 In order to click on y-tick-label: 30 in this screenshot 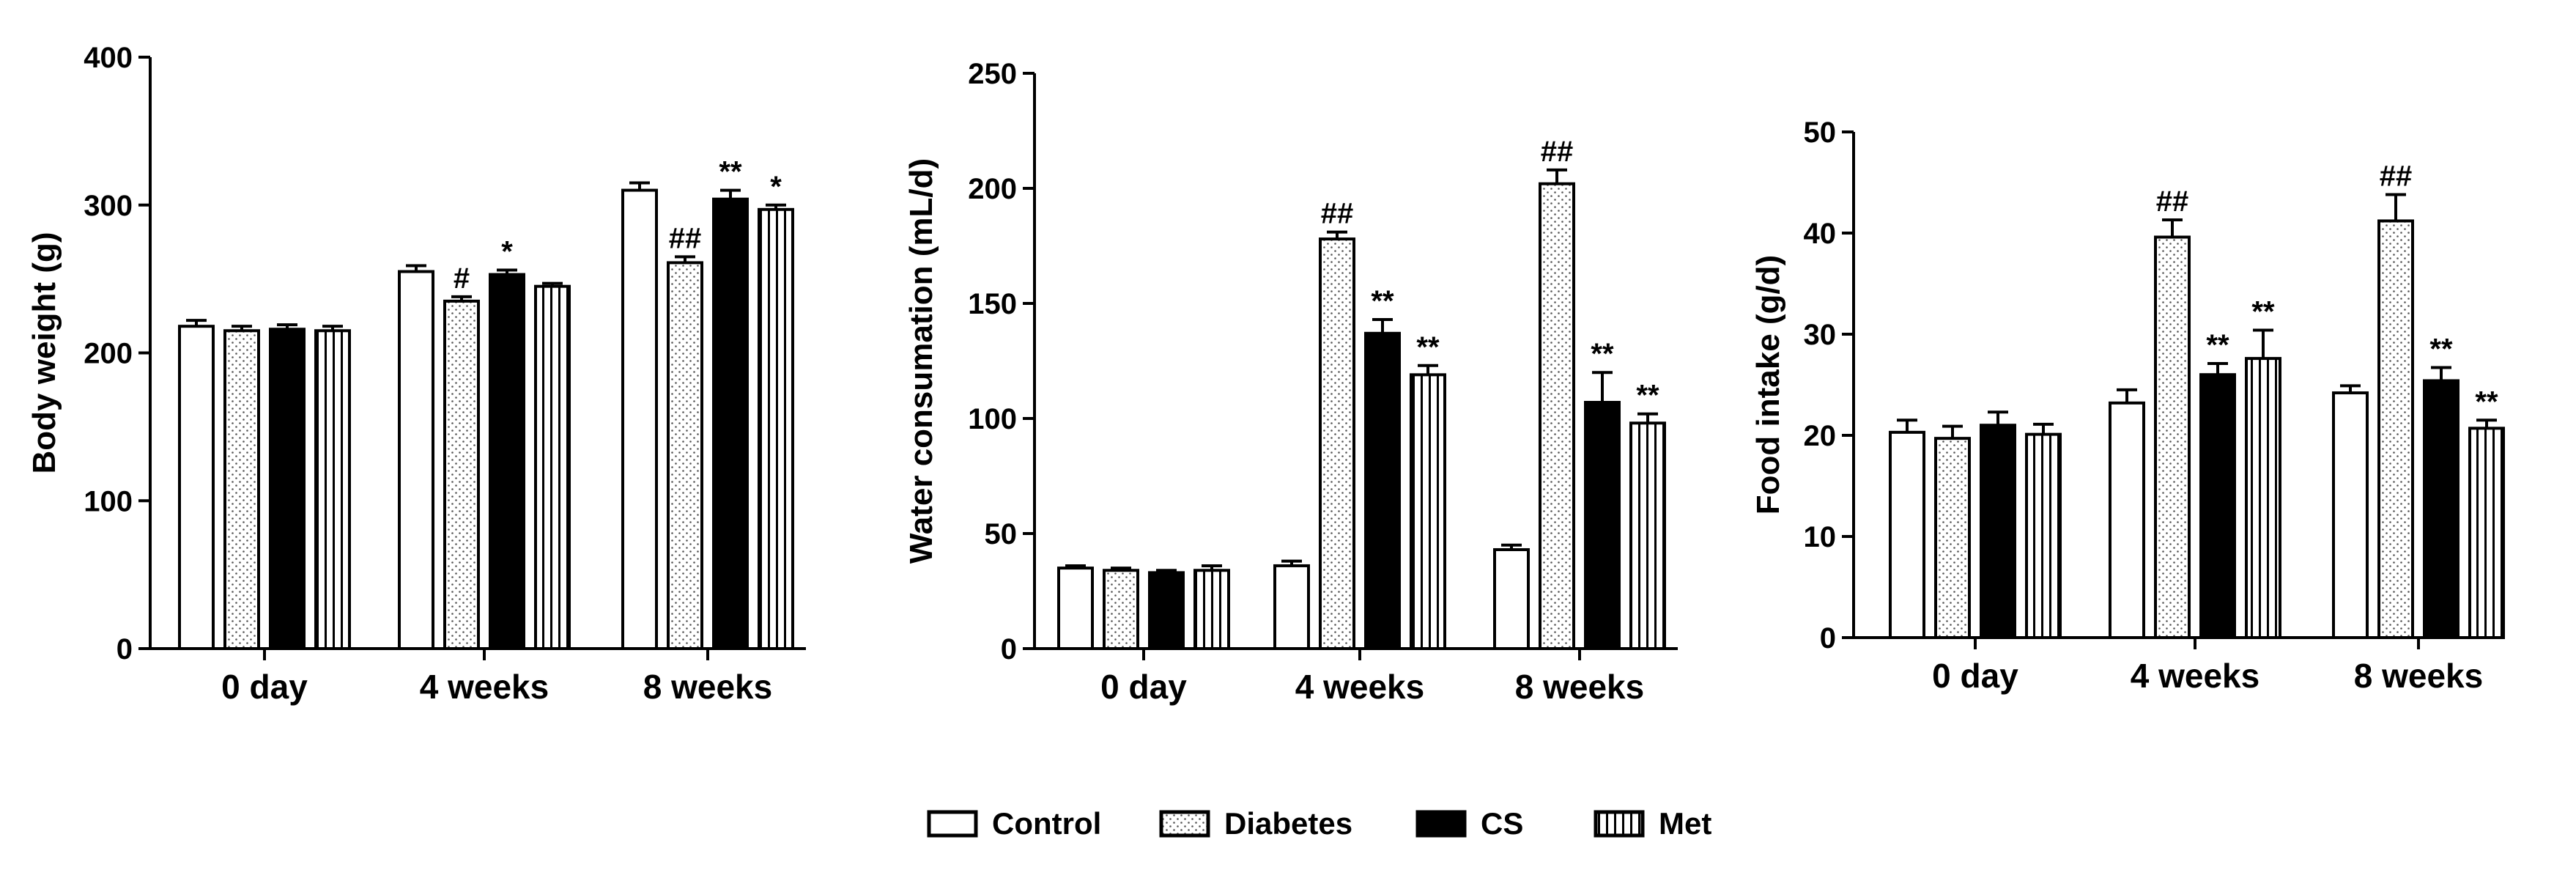, I will do `click(1820, 335)`.